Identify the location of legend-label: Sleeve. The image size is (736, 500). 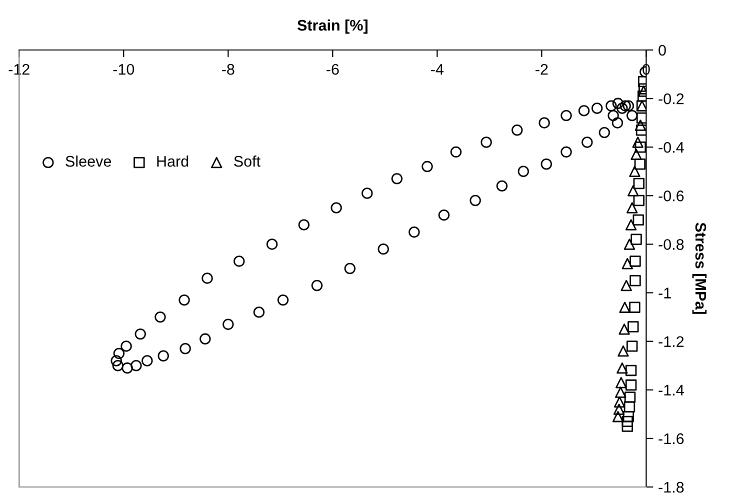
(89, 161).